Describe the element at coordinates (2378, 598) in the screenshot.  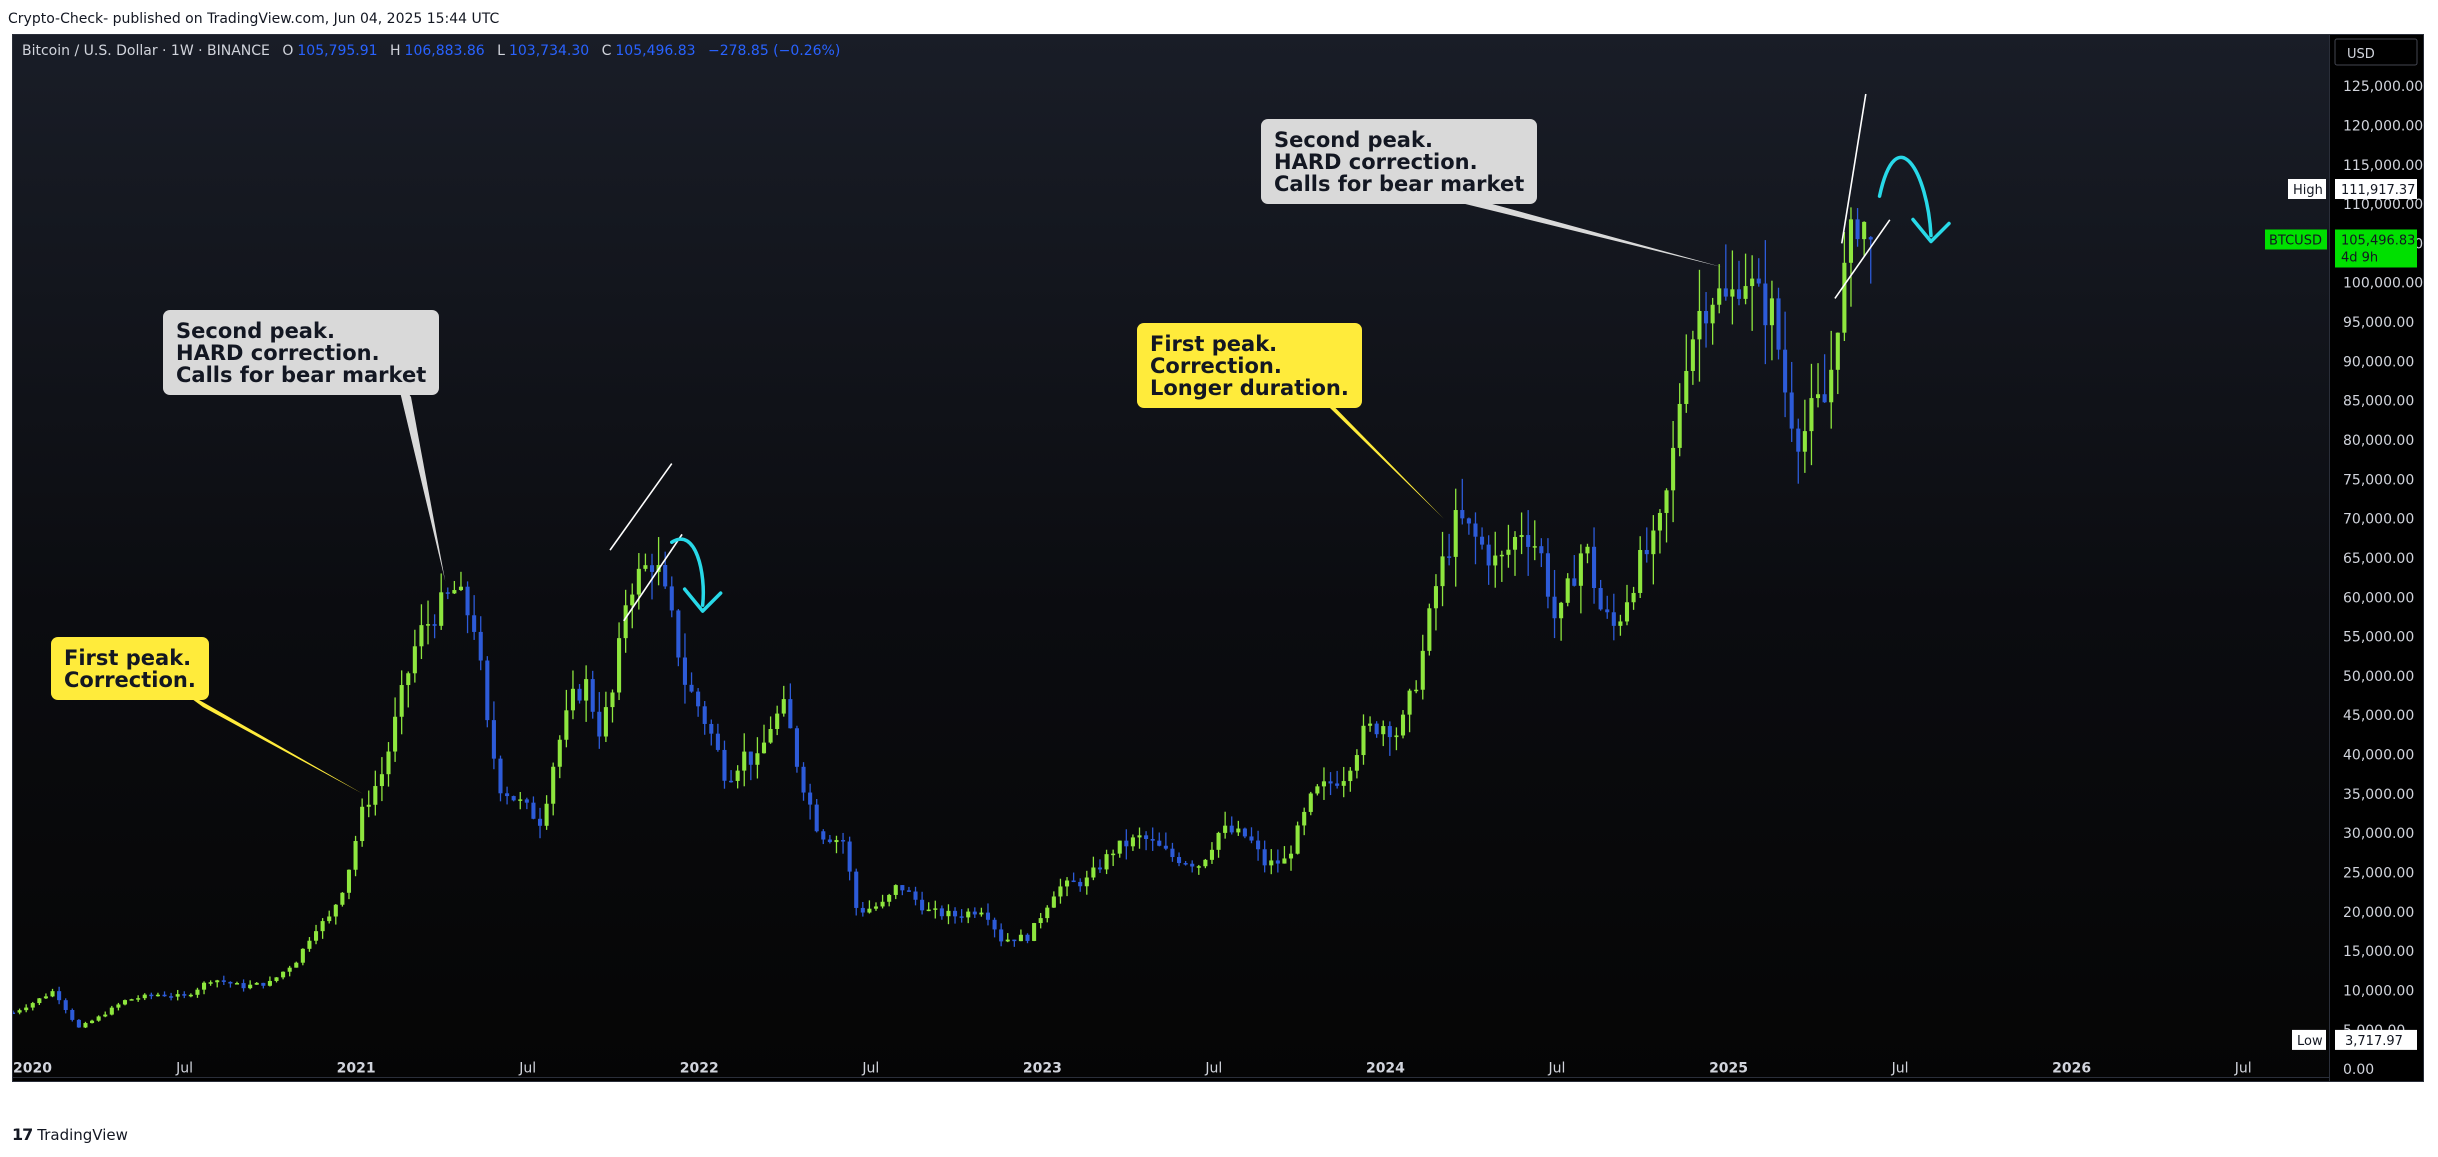
I see `price-tick-label: 60,000.00` at that location.